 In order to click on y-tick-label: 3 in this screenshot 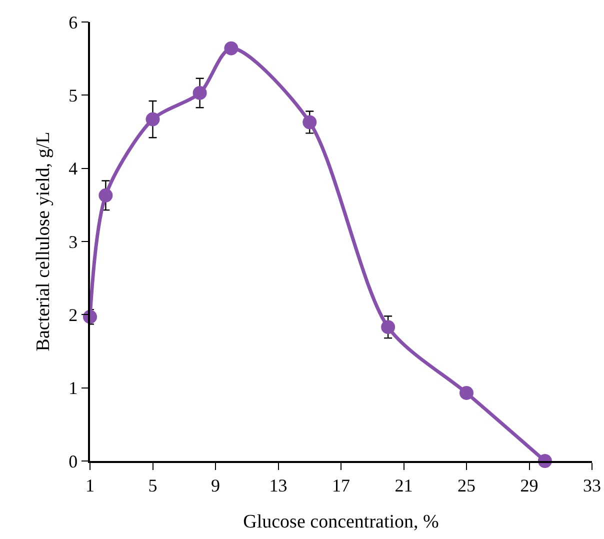, I will do `click(73, 242)`.